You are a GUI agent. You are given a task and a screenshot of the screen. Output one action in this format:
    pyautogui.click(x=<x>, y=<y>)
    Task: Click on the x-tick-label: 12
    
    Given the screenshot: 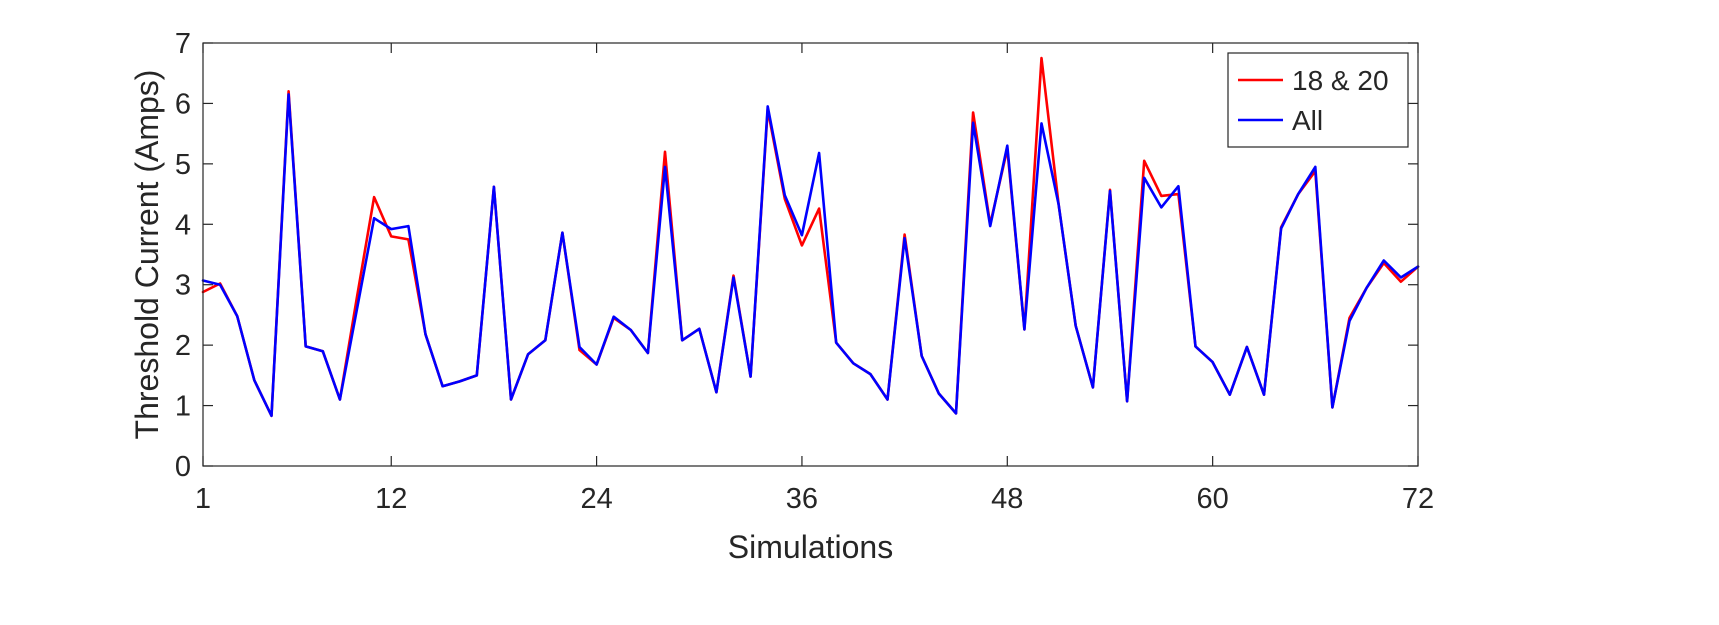 What is the action you would take?
    pyautogui.click(x=391, y=499)
    